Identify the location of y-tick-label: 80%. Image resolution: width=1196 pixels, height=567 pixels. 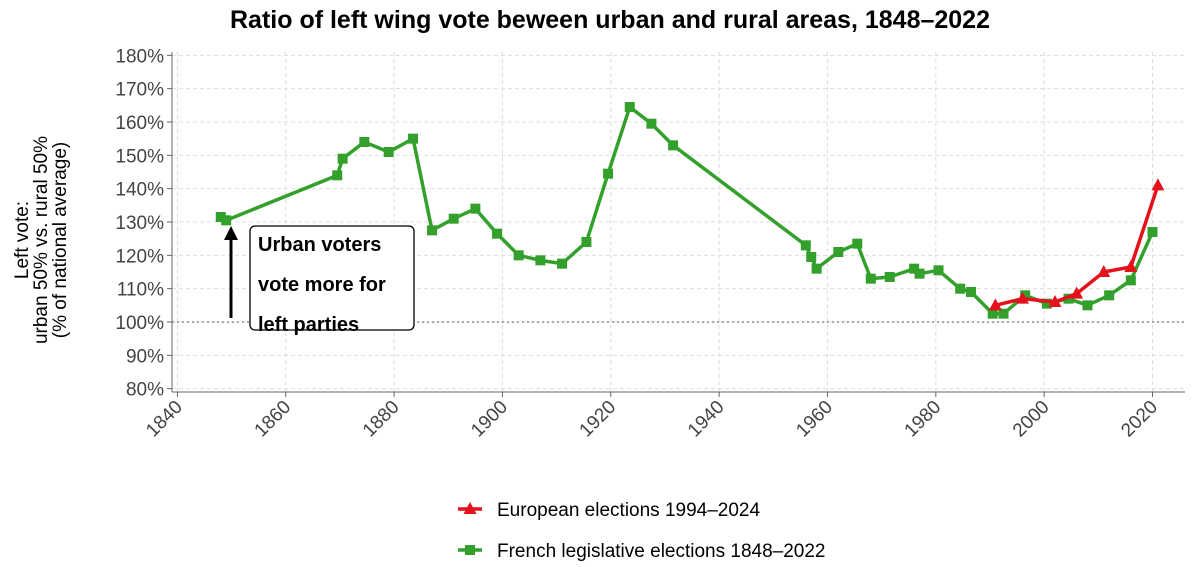
(145, 390).